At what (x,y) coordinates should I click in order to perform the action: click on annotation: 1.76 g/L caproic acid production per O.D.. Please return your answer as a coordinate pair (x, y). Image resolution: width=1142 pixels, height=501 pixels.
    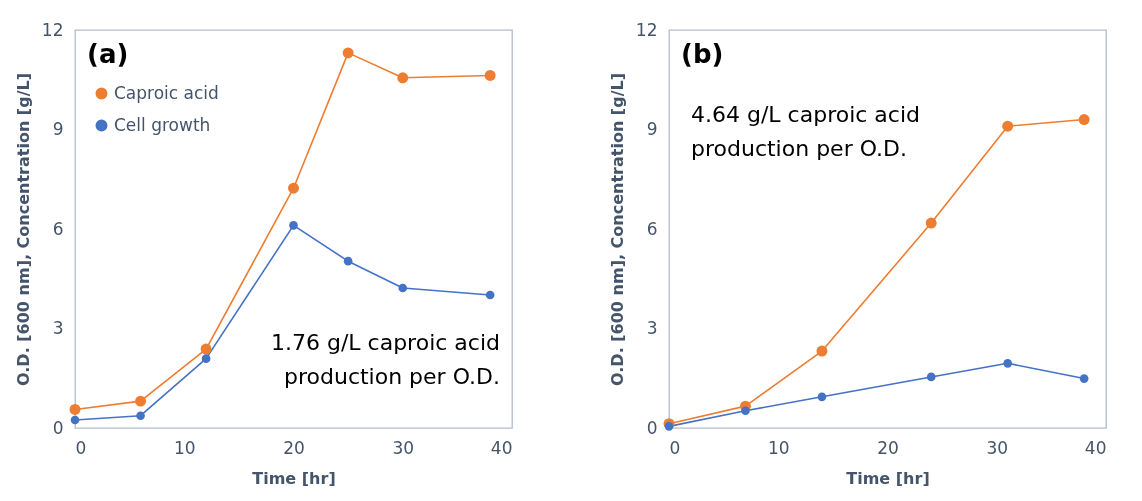
    Looking at the image, I should click on (385, 359).